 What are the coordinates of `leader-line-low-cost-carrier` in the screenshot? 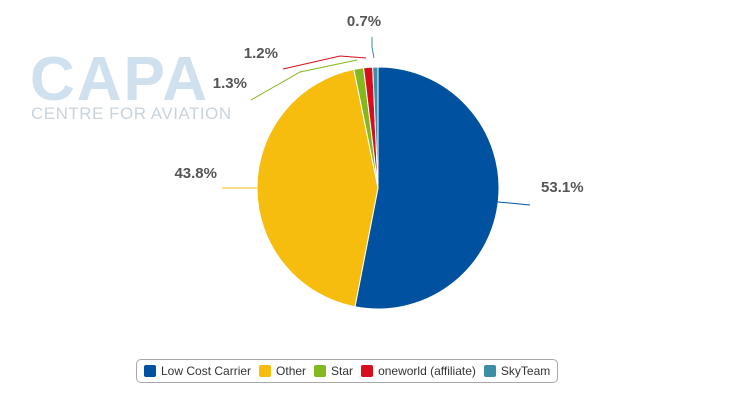 It's located at (504, 202).